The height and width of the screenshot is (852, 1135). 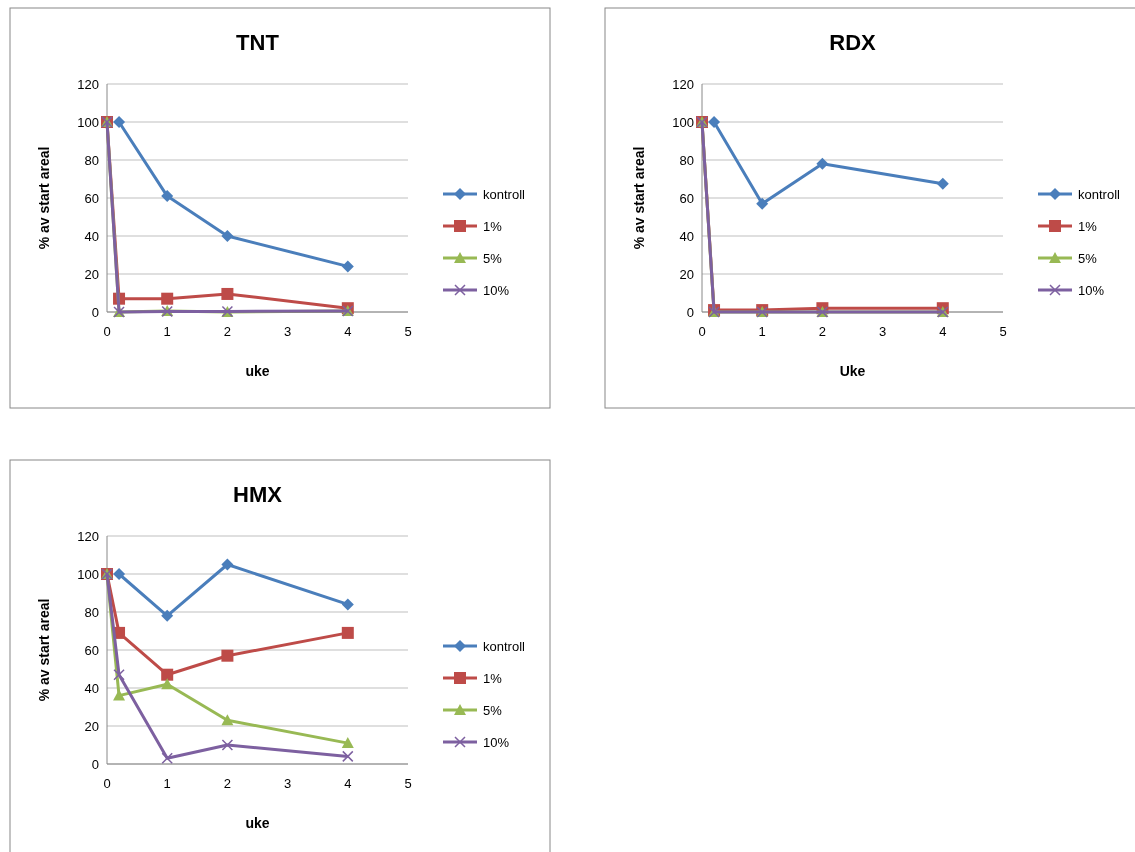 I want to click on chart-title: RDX, so click(x=853, y=42).